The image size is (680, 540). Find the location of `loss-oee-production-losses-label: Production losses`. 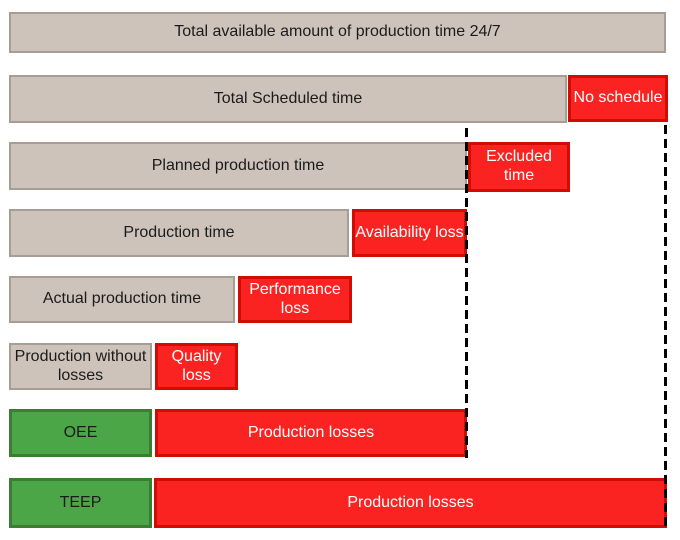

loss-oee-production-losses-label: Production losses is located at coordinates (311, 432).